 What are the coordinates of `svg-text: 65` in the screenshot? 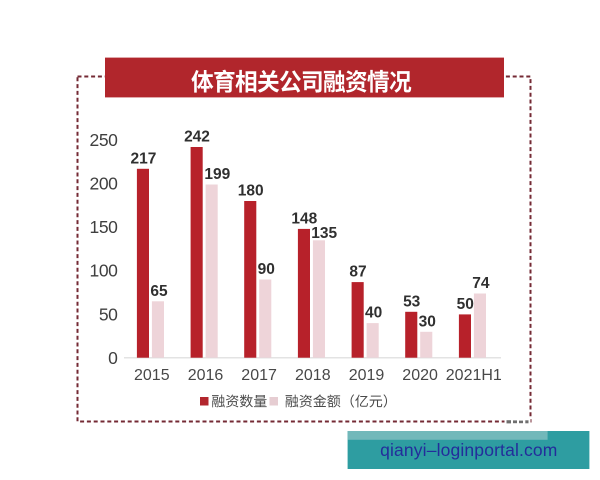 It's located at (159, 291).